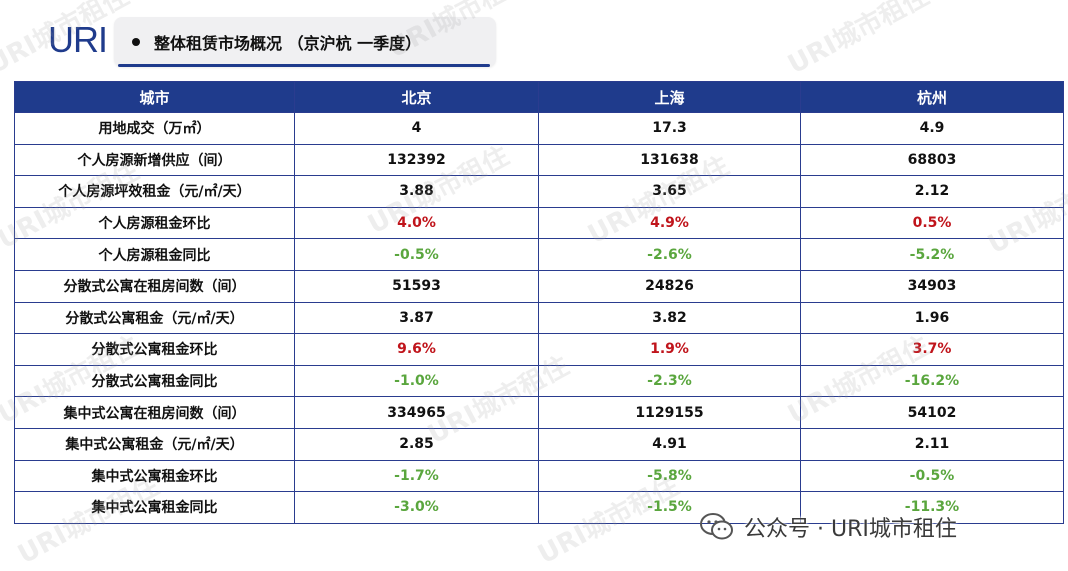 This screenshot has height=571, width=1068. Describe the element at coordinates (416, 381) in the screenshot. I see `table-cell: -1.0%` at that location.